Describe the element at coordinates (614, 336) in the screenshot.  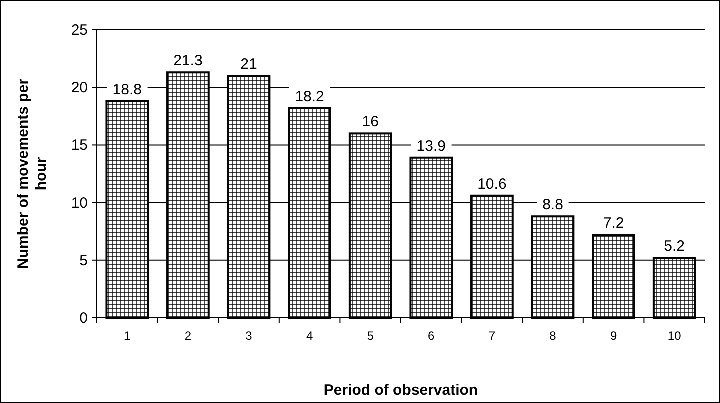
I see `x-tick-label: 9` at that location.